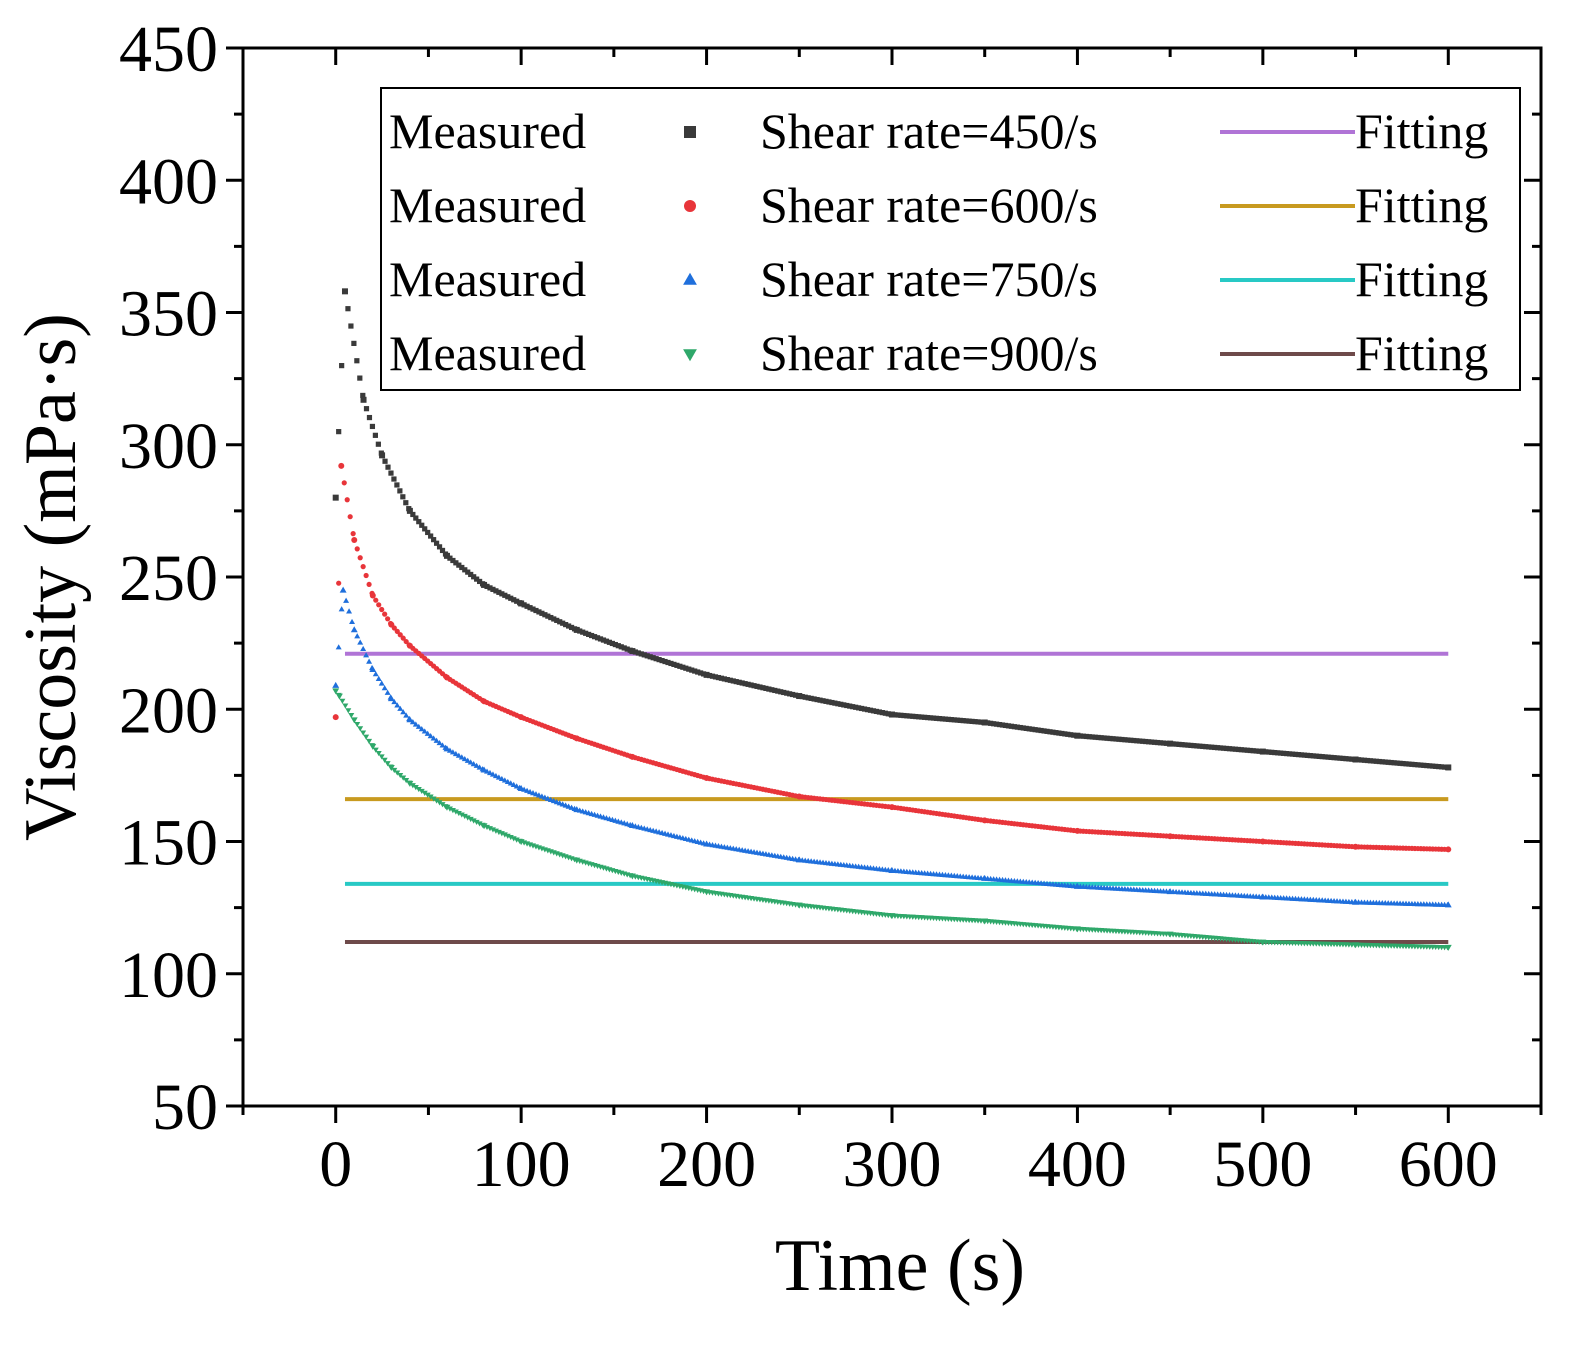 This screenshot has height=1348, width=1591. What do you see at coordinates (929, 279) in the screenshot?
I see `legend-series-name: Shear rate=750/s` at bounding box center [929, 279].